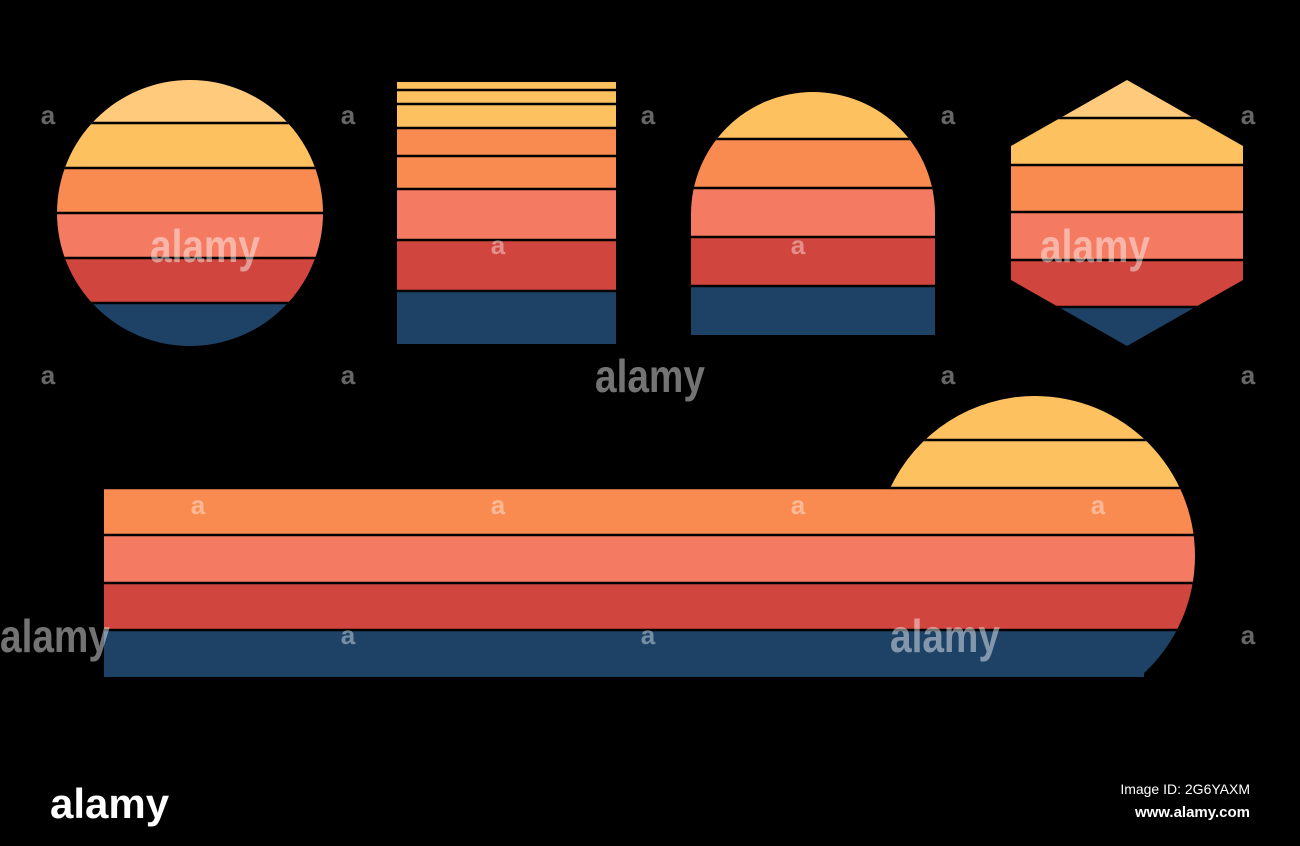 This screenshot has height=846, width=1300. Describe the element at coordinates (1192, 812) in the screenshot. I see `site-url: www.alamy.com` at that location.